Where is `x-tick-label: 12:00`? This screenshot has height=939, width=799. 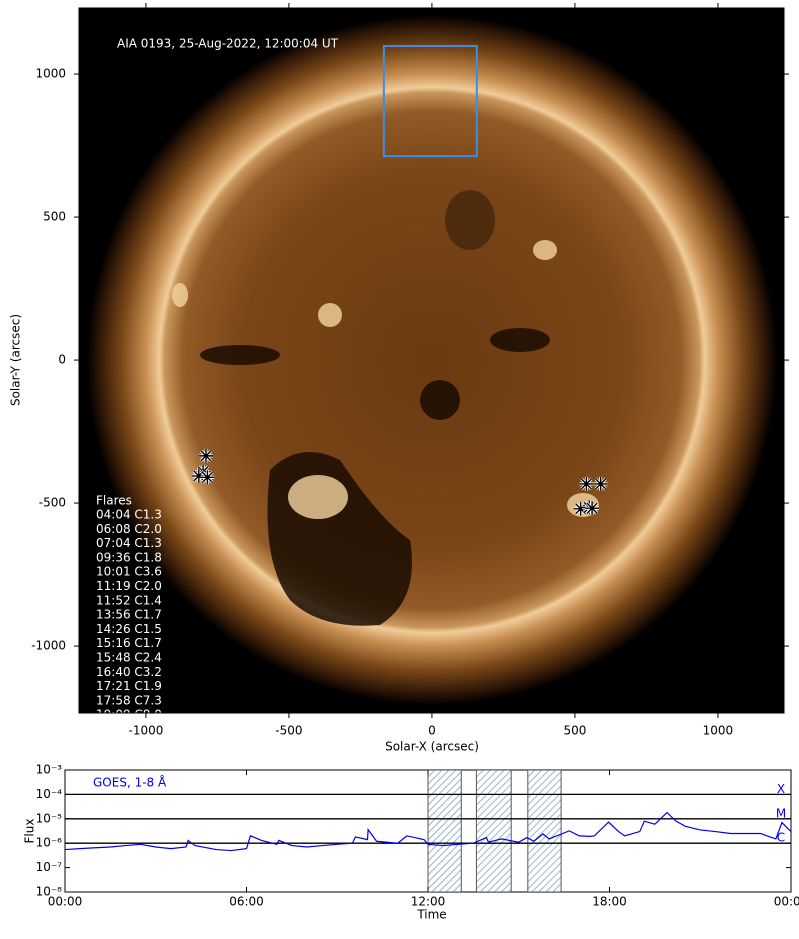 x-tick-label: 12:00 is located at coordinates (428, 902).